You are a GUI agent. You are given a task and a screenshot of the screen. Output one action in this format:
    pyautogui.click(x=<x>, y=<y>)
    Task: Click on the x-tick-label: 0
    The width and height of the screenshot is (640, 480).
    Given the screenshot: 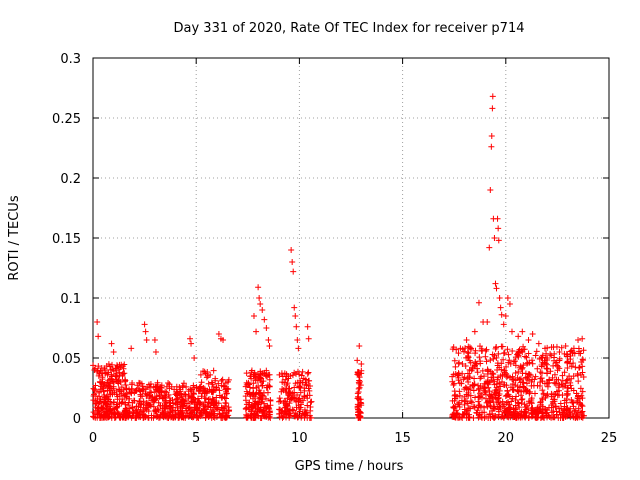 What is the action you would take?
    pyautogui.click(x=93, y=438)
    